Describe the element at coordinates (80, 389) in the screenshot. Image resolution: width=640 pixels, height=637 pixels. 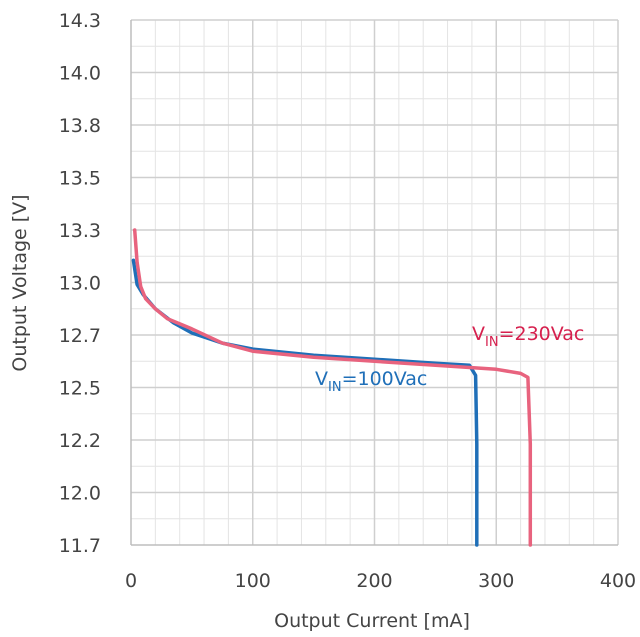
I see `y-tick-label: 12.5` at that location.